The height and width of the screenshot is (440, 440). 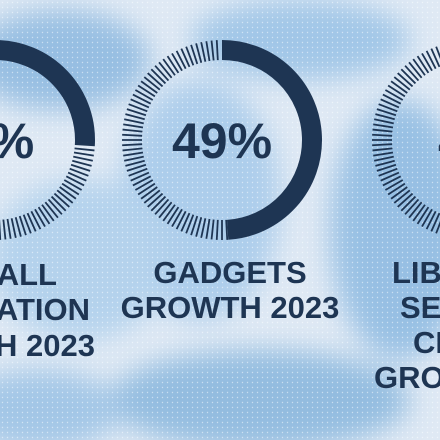 I want to click on gauge-value: %, so click(x=17, y=141).